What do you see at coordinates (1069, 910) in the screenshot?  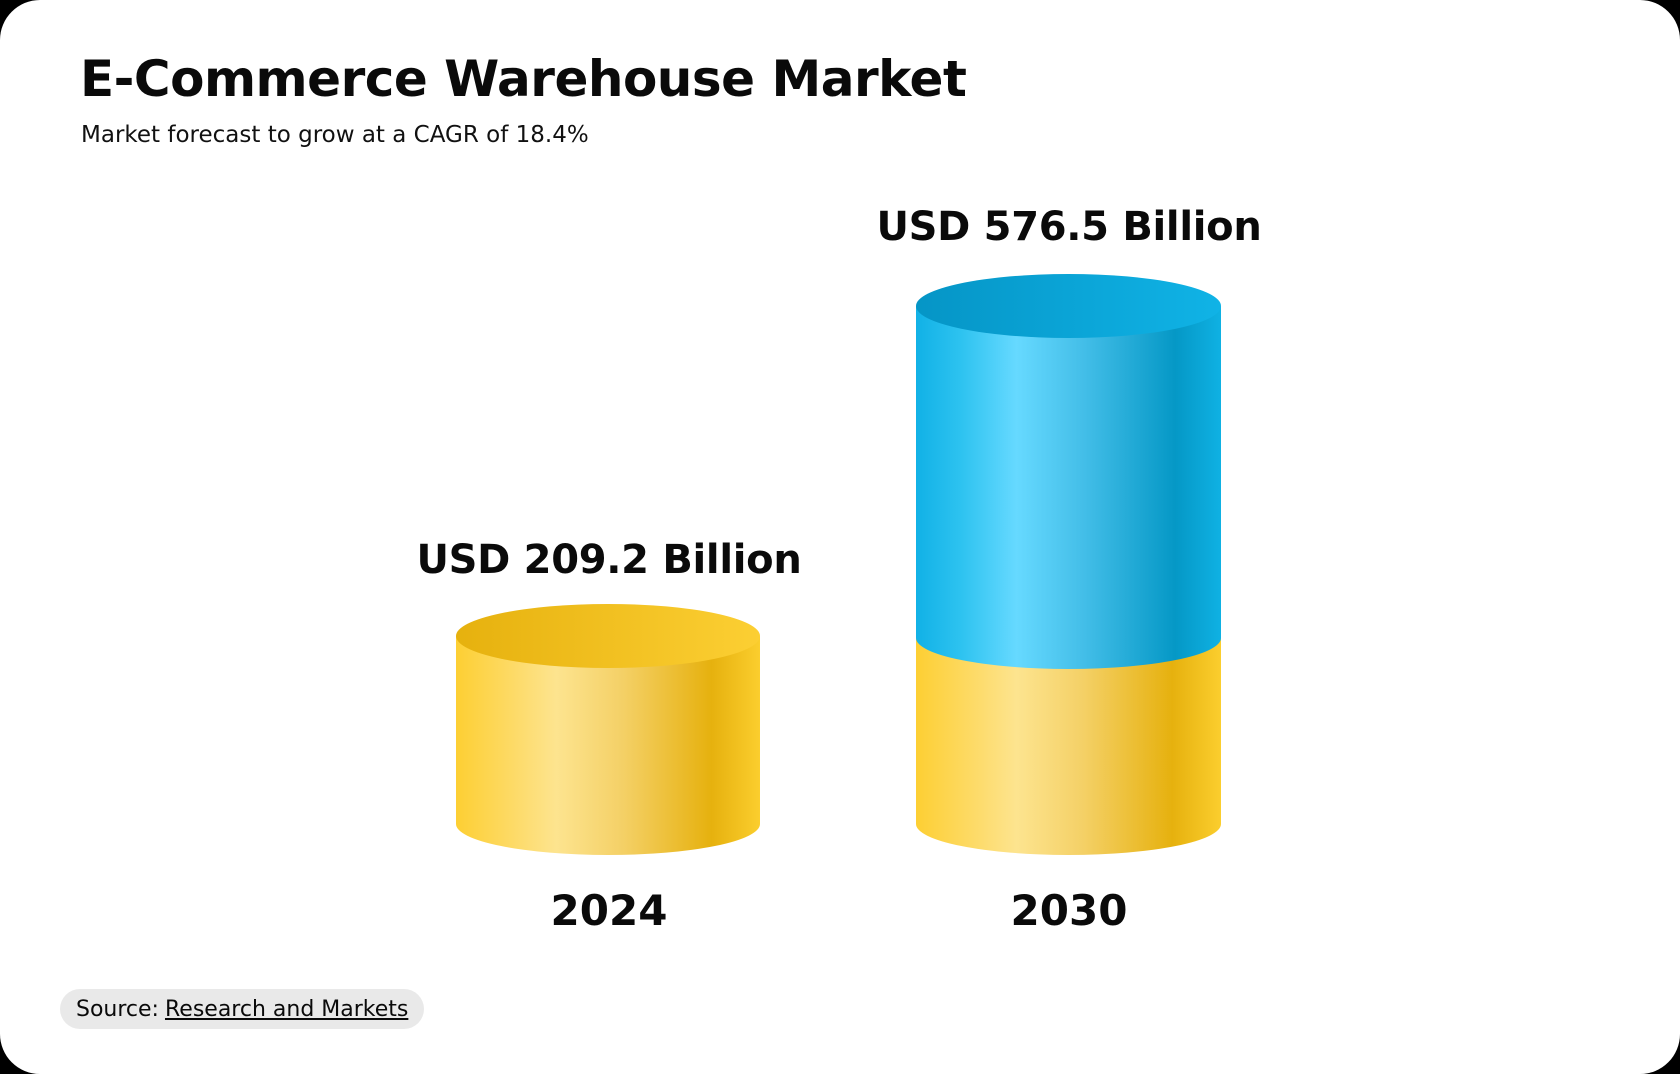 I see `year-label-2030: 2030` at bounding box center [1069, 910].